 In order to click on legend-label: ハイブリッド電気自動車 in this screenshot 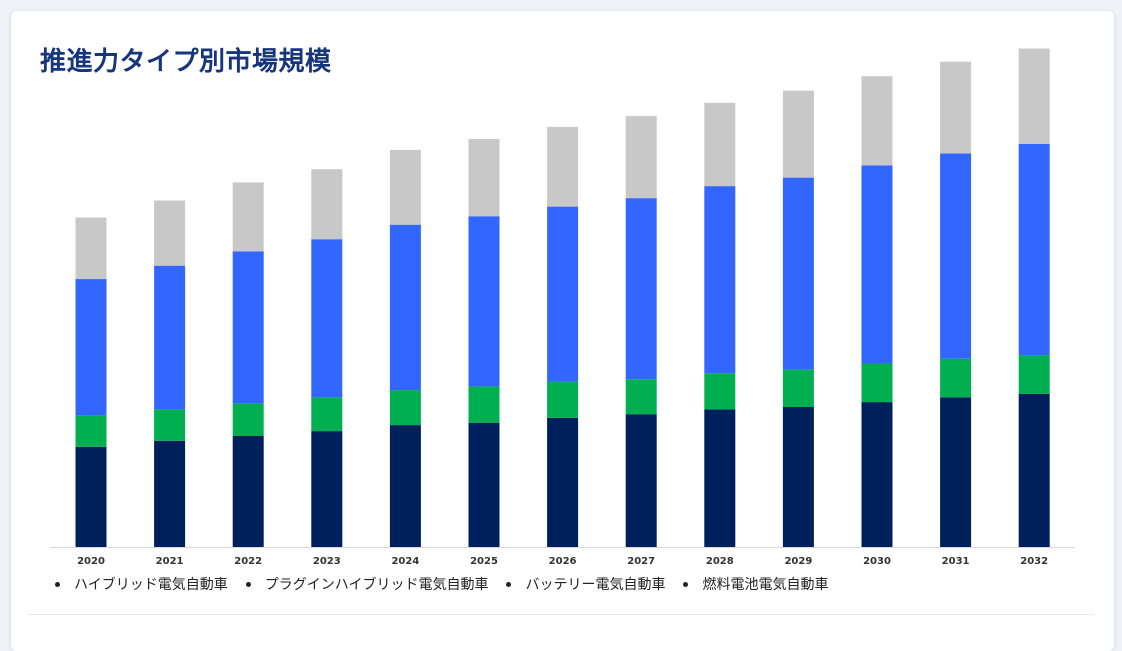, I will do `click(151, 585)`.